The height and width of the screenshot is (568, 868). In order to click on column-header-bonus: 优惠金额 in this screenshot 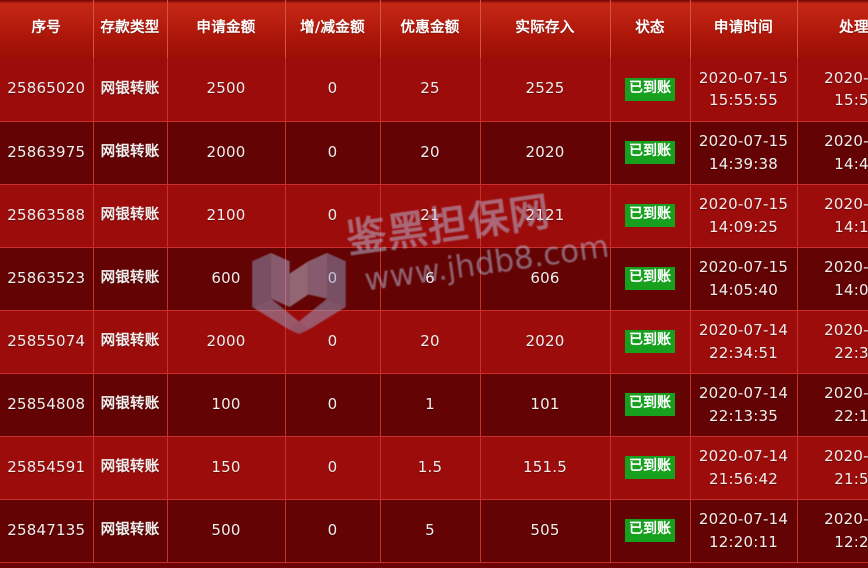, I will do `click(430, 29)`.